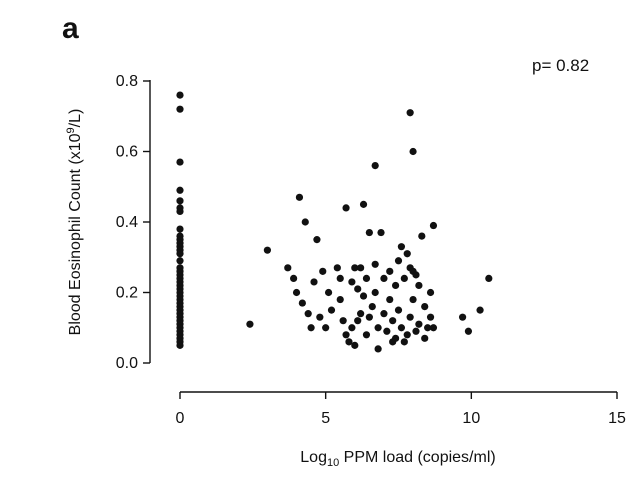 The image size is (640, 482). What do you see at coordinates (75, 118) in the screenshot?
I see `y-axis-label-part: /L)` at bounding box center [75, 118].